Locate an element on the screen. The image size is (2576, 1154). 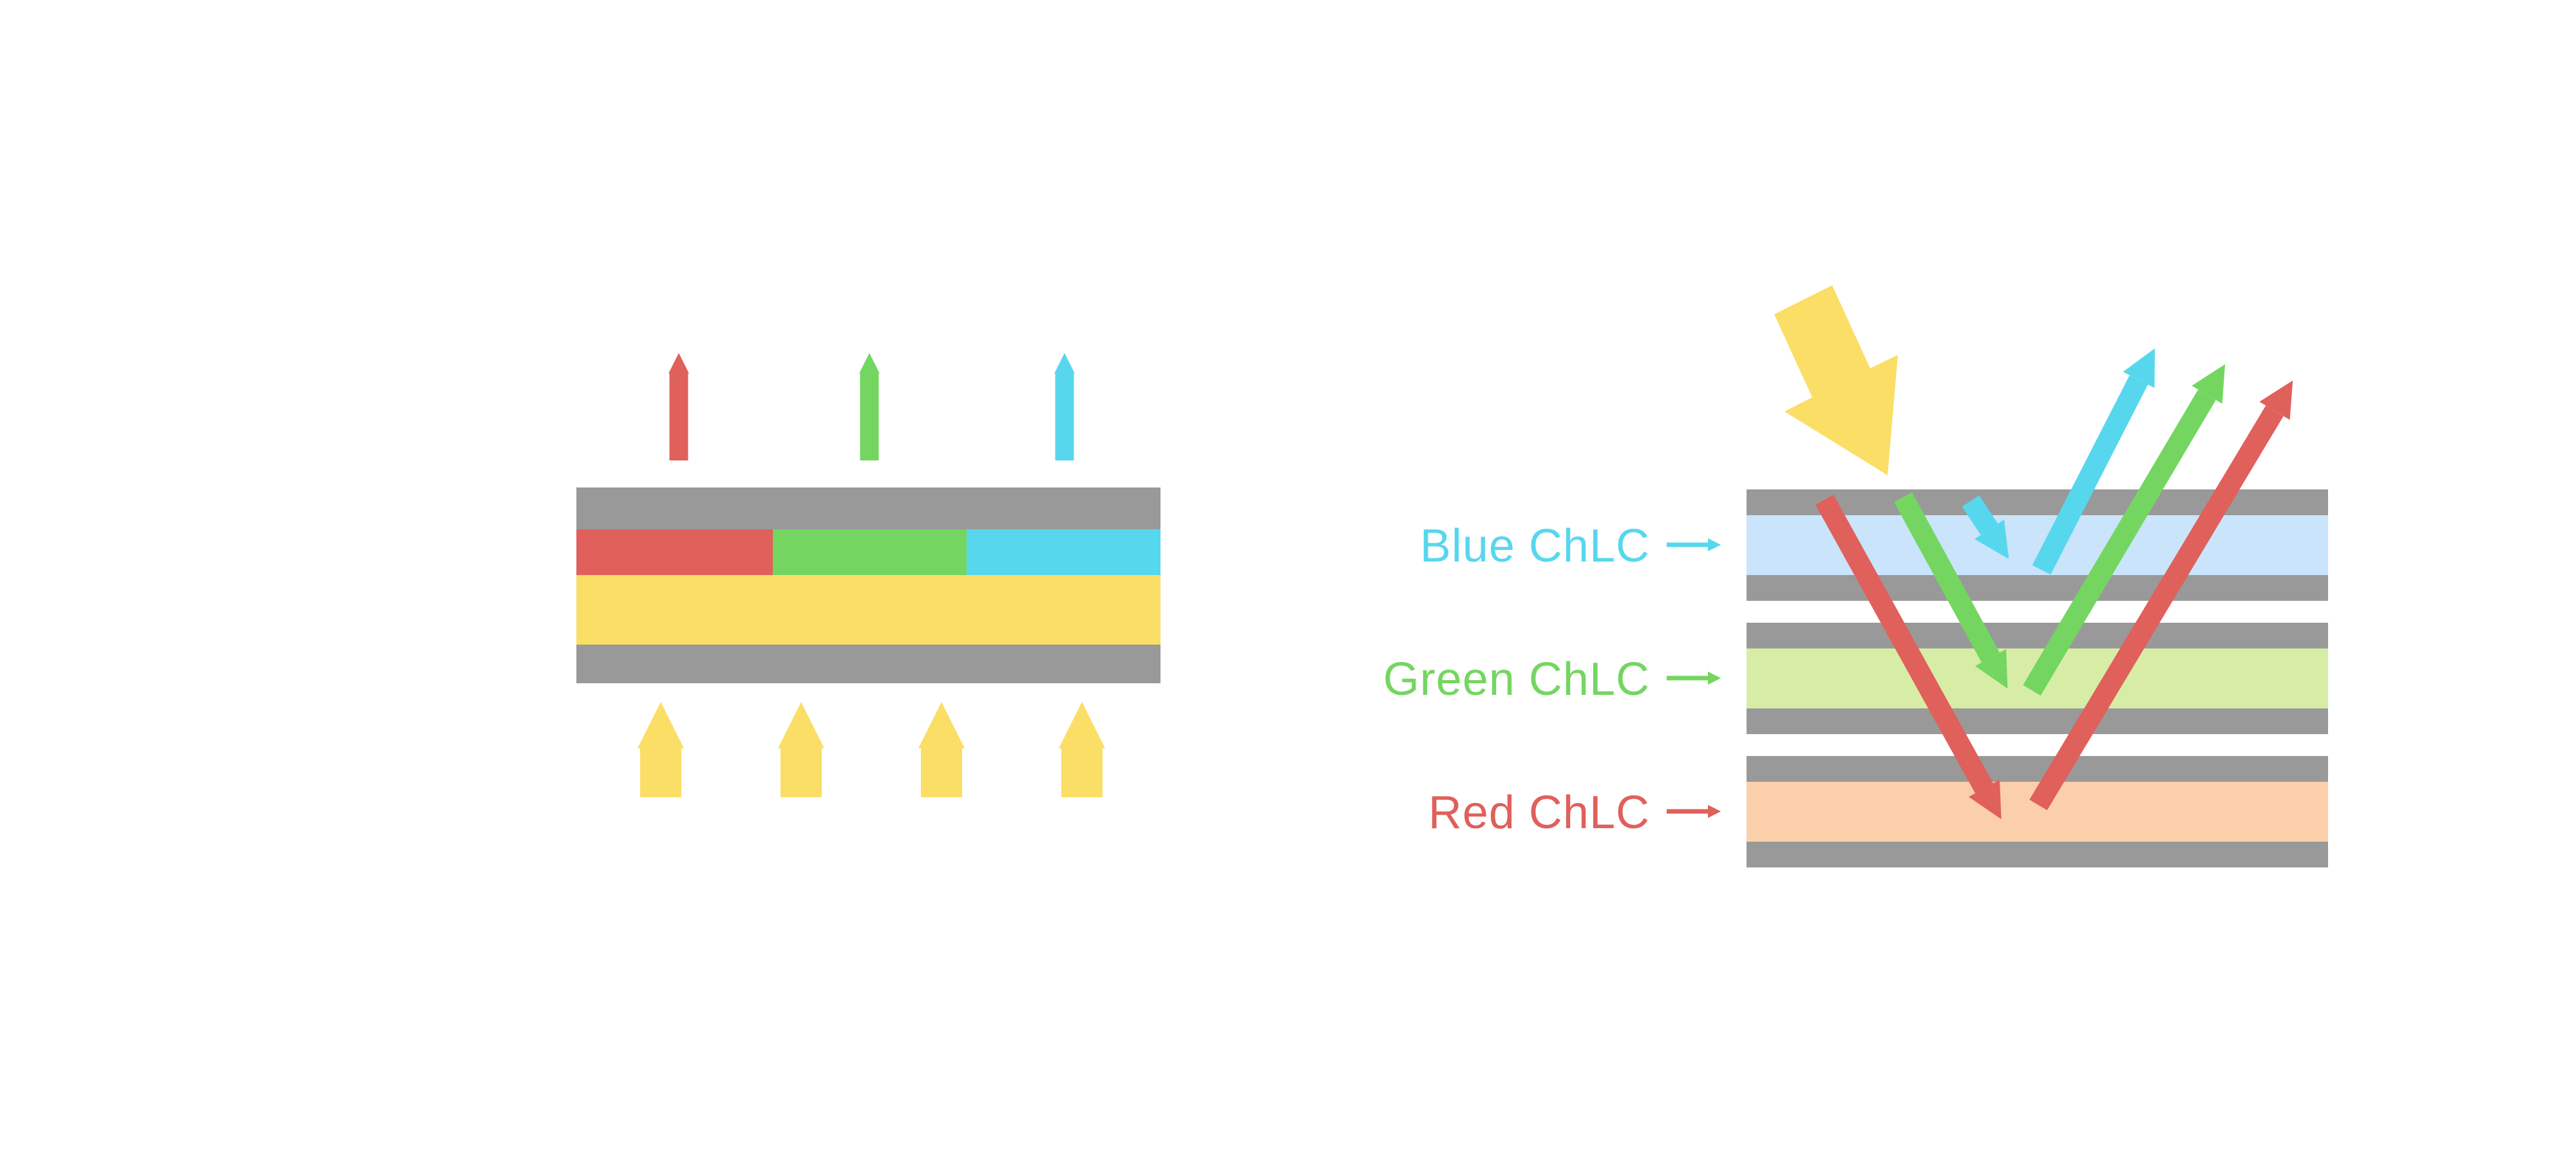
green-light-down-ray-arrow is located at coordinates (1950, 590).